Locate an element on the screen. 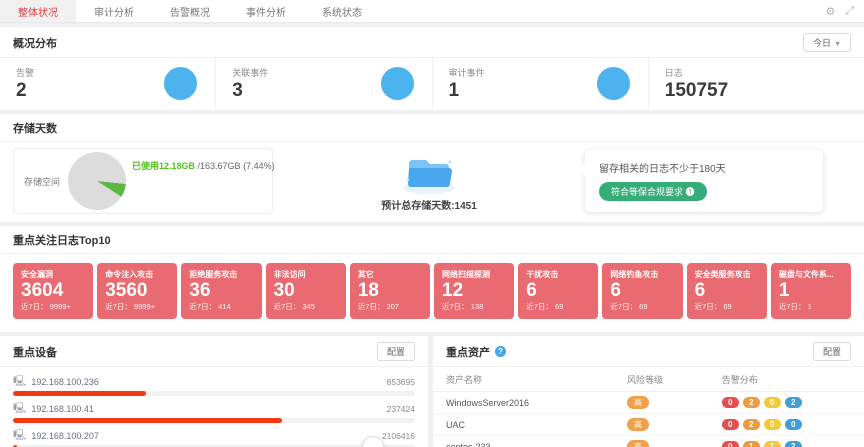 The width and height of the screenshot is (864, 447). log-card: 其它 18 近7日： 207 is located at coordinates (390, 291).